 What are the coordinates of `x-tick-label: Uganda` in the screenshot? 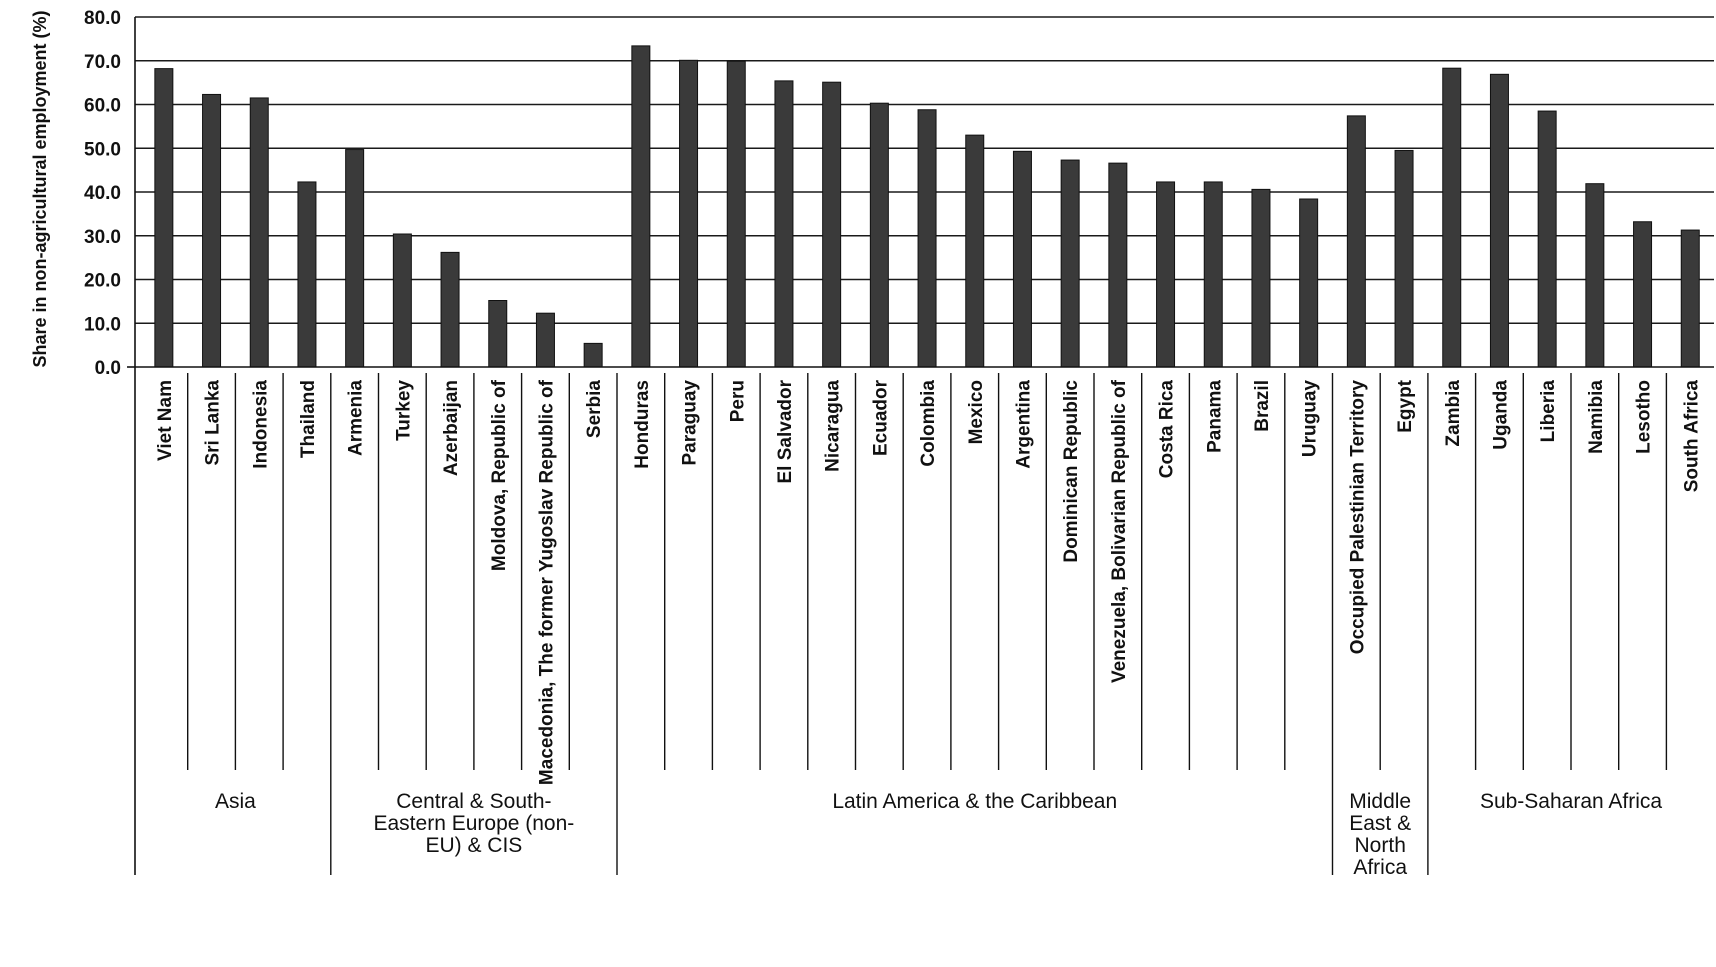 It's located at (1500, 415).